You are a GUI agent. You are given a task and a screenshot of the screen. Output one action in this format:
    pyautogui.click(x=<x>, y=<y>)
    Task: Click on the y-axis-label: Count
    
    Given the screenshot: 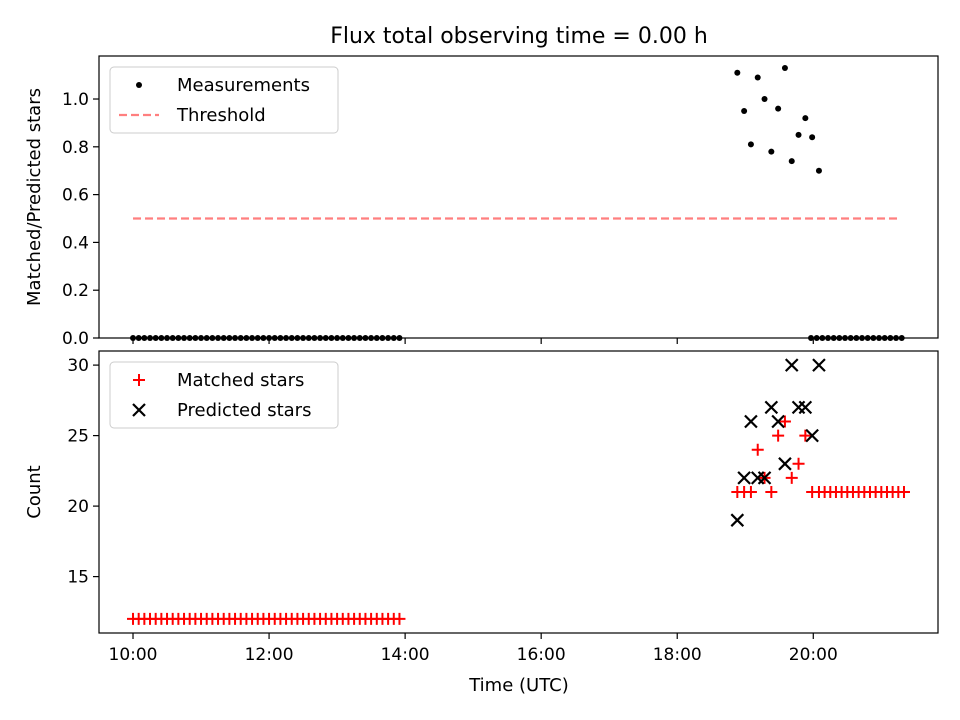 What is the action you would take?
    pyautogui.click(x=34, y=491)
    